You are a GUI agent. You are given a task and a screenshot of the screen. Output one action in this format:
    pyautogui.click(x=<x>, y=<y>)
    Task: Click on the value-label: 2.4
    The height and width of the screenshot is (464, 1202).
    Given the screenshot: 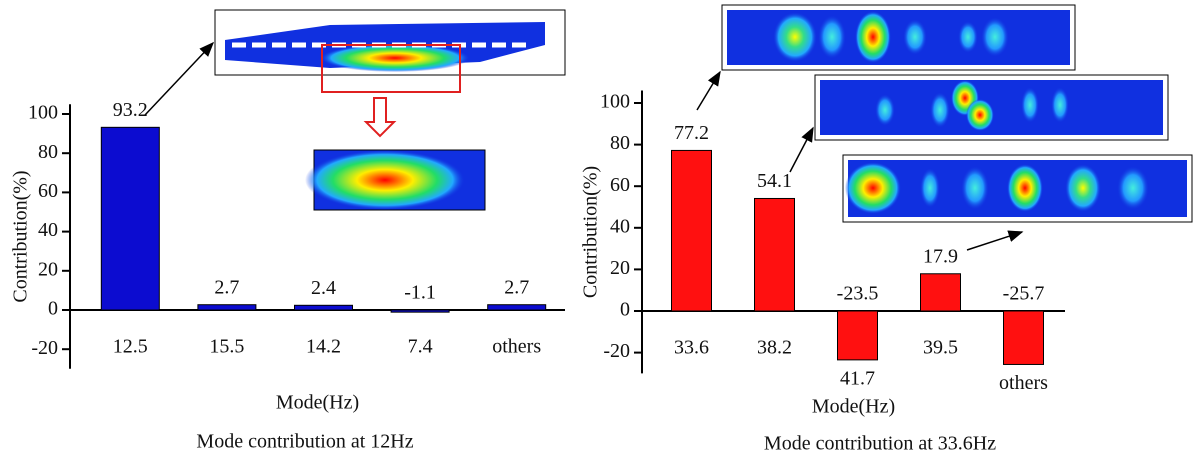 What is the action you would take?
    pyautogui.click(x=323, y=288)
    